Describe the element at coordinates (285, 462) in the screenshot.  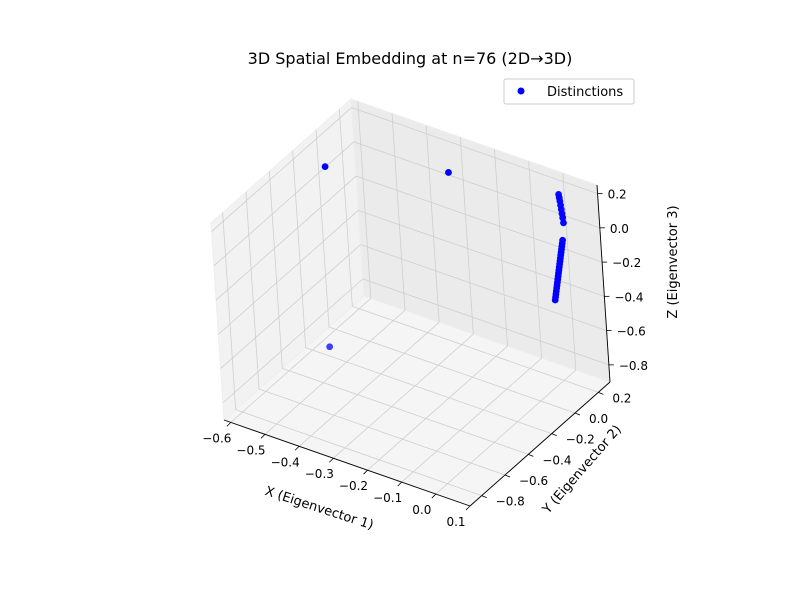
I see `x-tick-label: −0.4` at that location.